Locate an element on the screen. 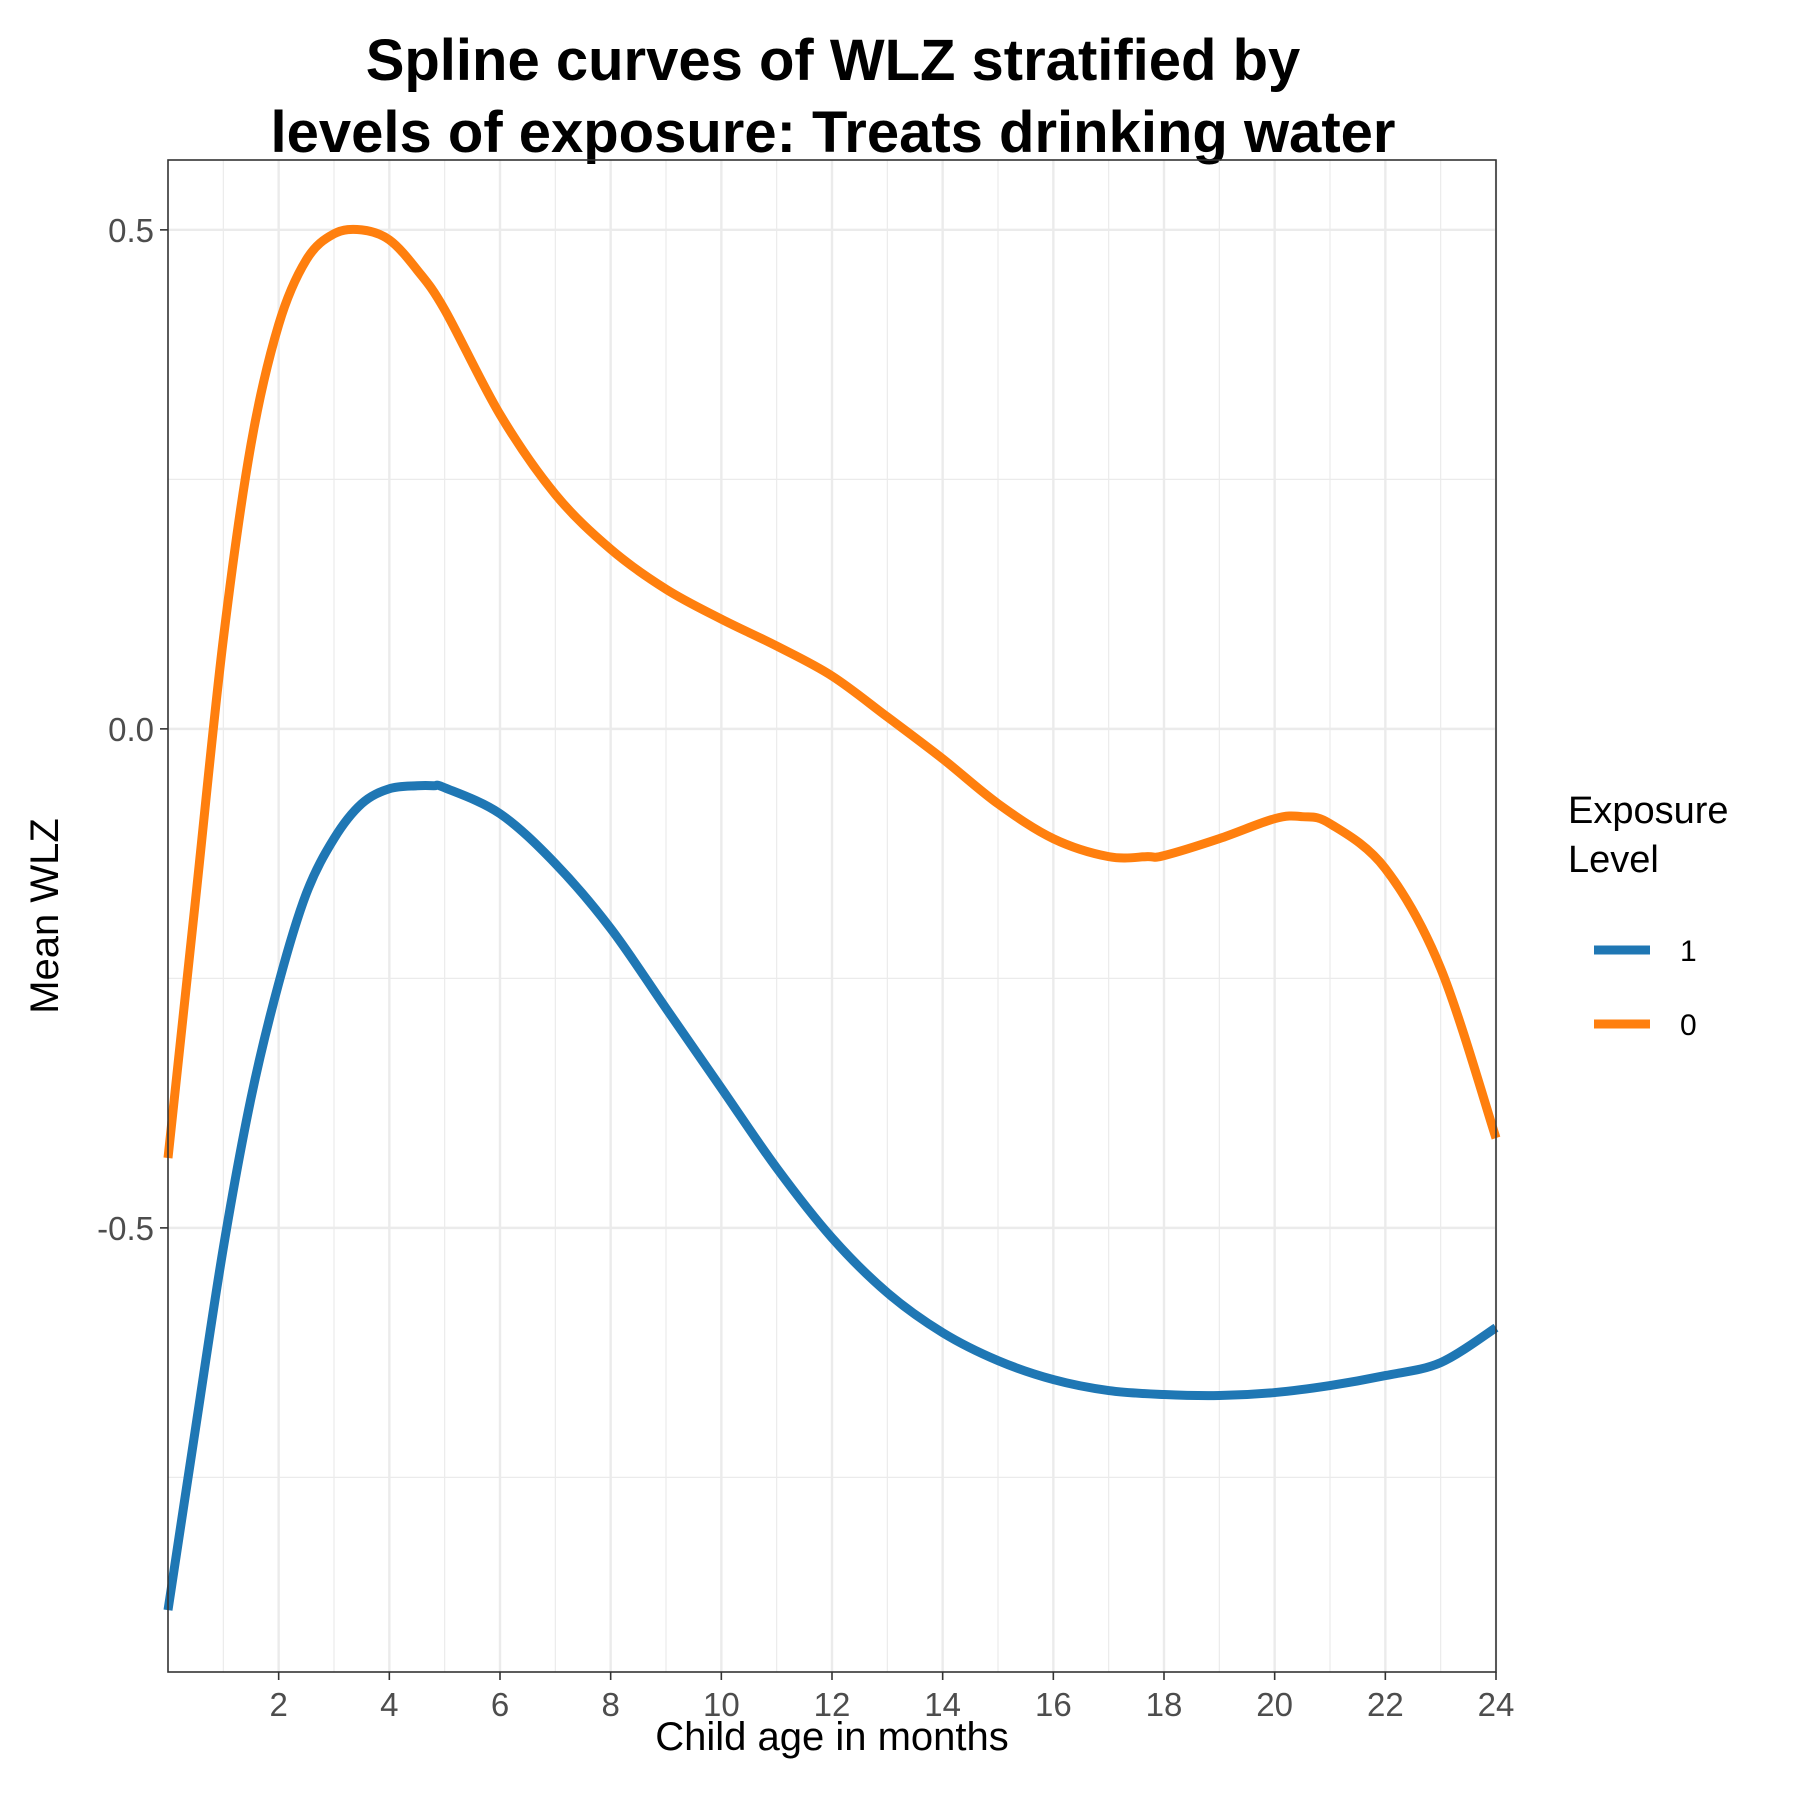 This screenshot has height=1800, width=1800. y-axis-title: Mean WLZ is located at coordinates (45, 916).